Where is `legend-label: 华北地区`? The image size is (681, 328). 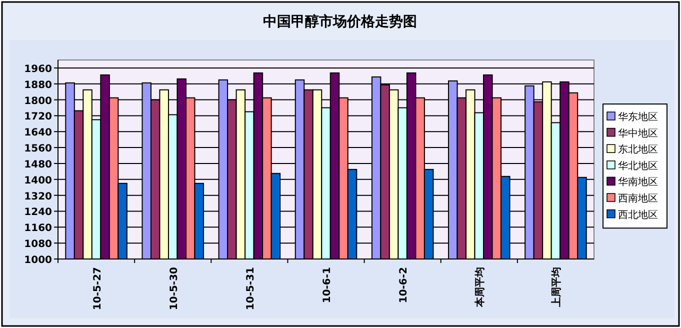
legend-label: 华北地区 is located at coordinates (638, 166).